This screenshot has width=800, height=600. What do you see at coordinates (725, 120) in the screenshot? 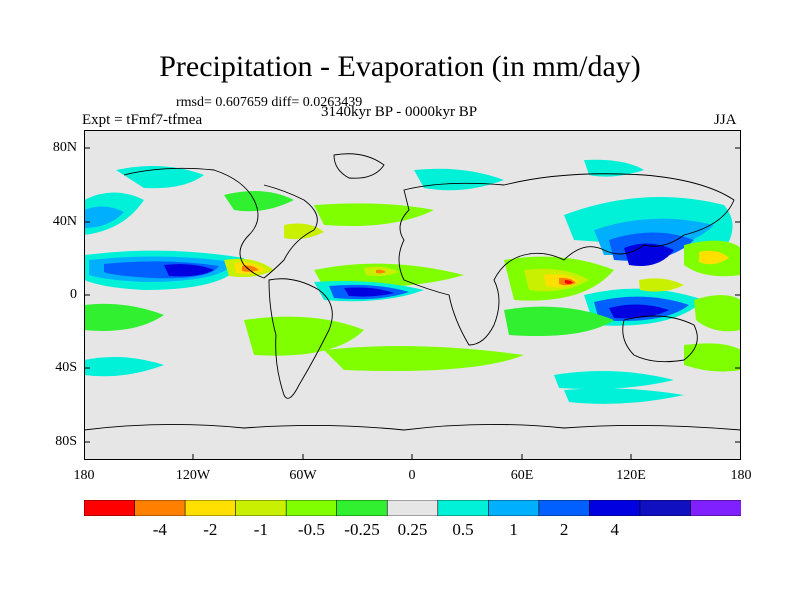
I see `season-label: JJA` at bounding box center [725, 120].